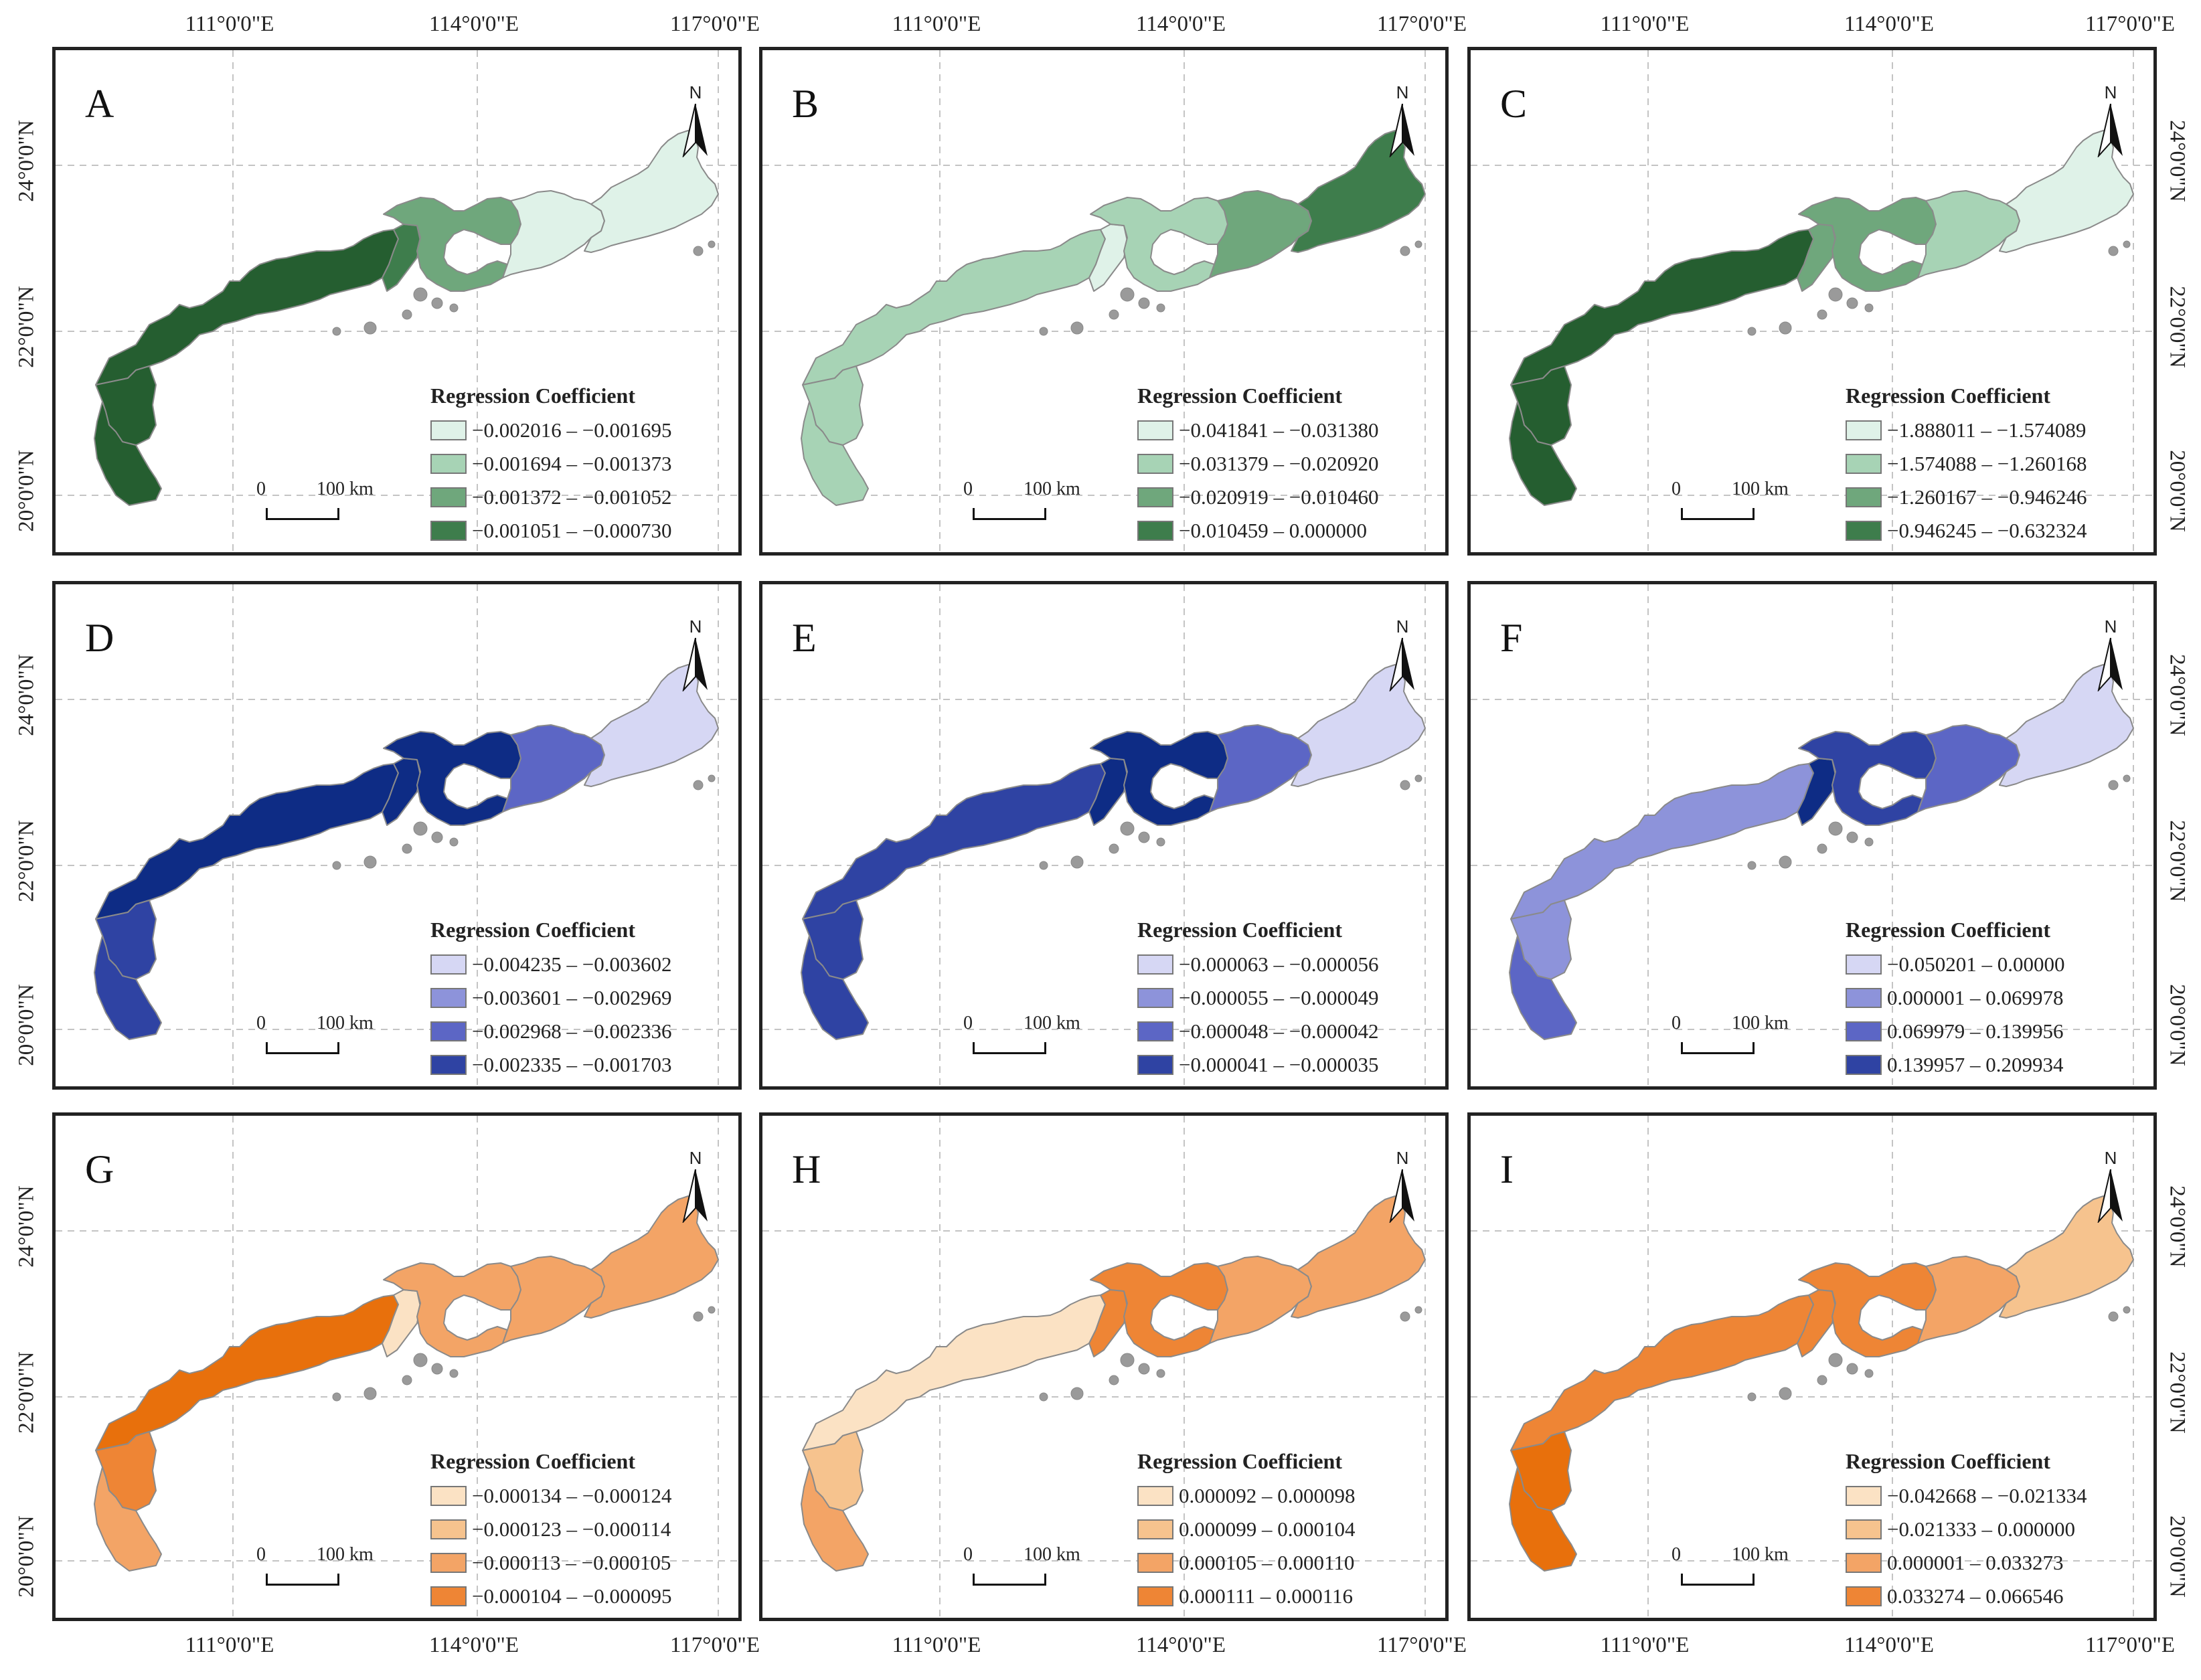 This screenshot has height=1680, width=2201. Describe the element at coordinates (1257, 1084) in the screenshot. I see `legend-row: −0.000034 – −0.000028` at that location.